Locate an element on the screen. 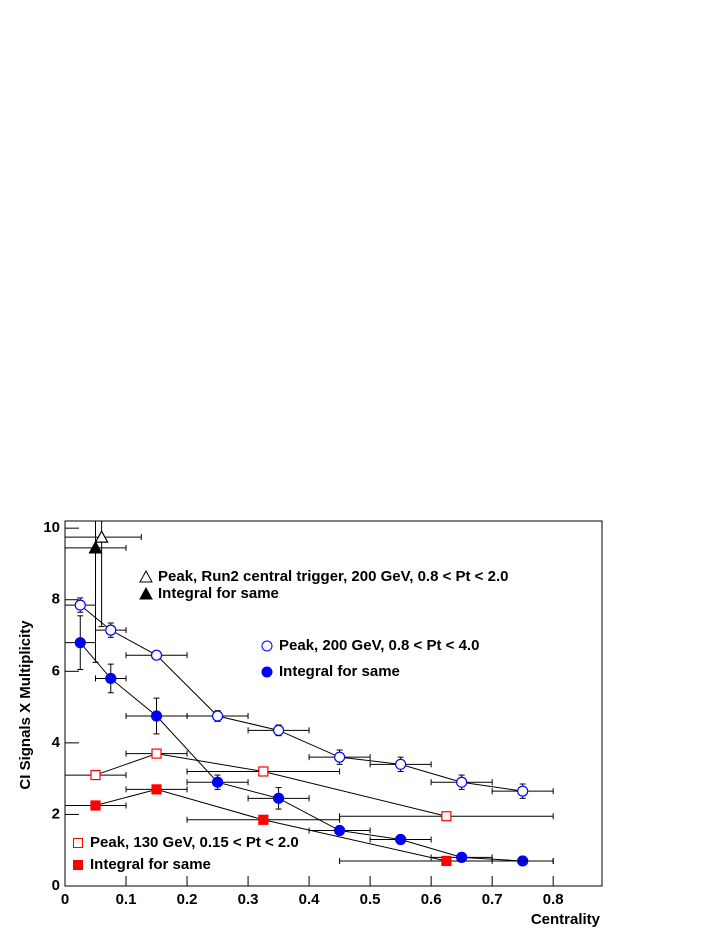 This screenshot has width=720, height=931. legend-label: Peak, 200 GeV, 0.8 < Pt < 4.0 is located at coordinates (379, 645).